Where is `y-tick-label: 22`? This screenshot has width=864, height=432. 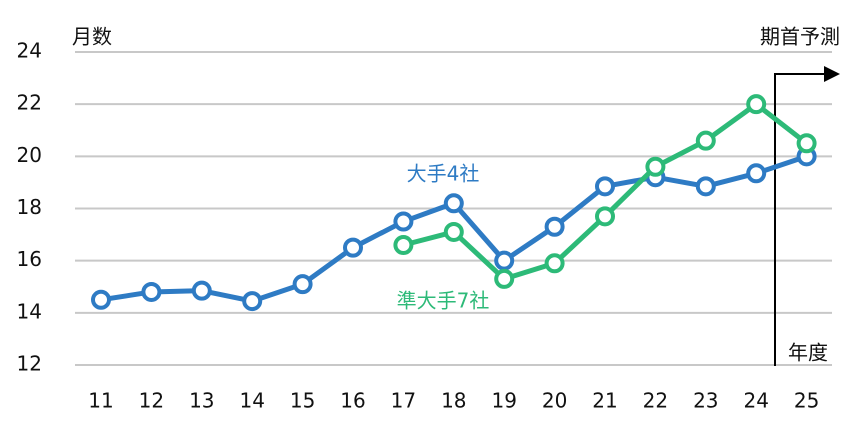 y-tick-label: 22 is located at coordinates (29, 103).